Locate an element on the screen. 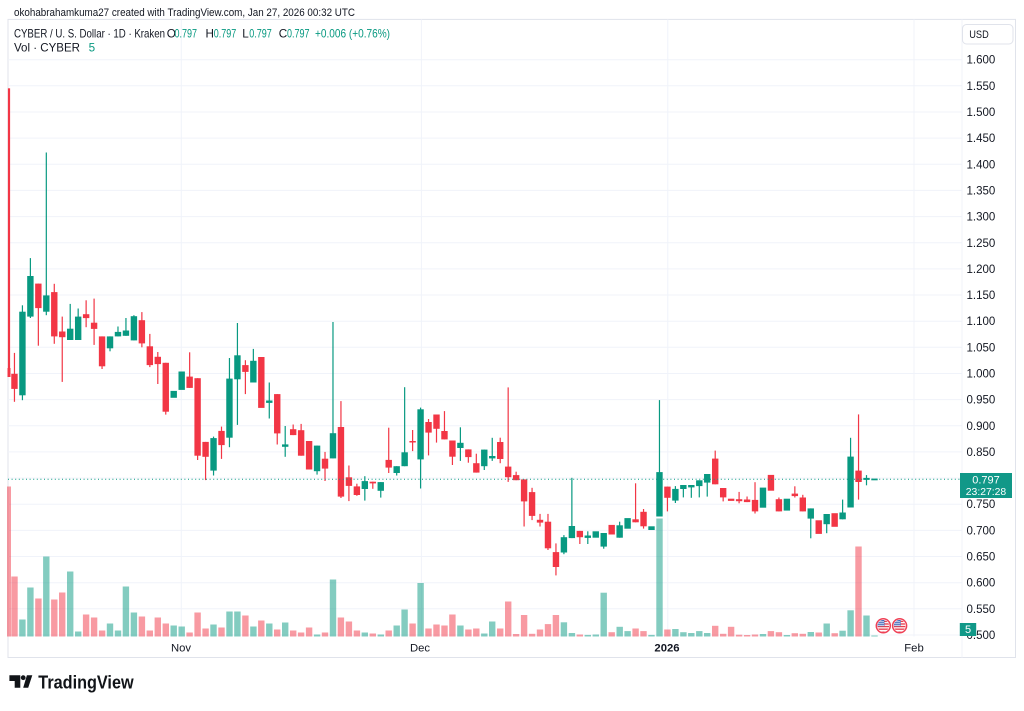 Image resolution: width=1024 pixels, height=711 pixels. svg-text: Dec is located at coordinates (420, 649).